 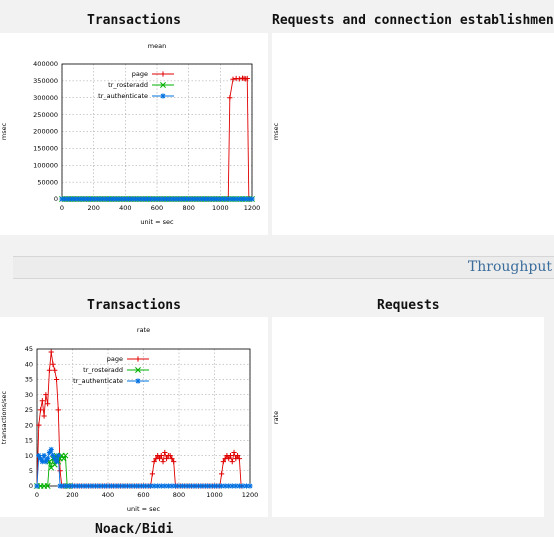 I want to click on legend-marker-tr_authenticate, so click(x=163, y=96).